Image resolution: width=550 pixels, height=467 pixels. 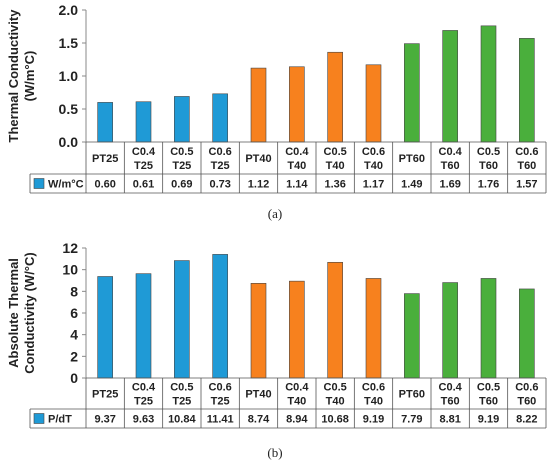 I want to click on data-value-label: 10.84, so click(x=182, y=420).